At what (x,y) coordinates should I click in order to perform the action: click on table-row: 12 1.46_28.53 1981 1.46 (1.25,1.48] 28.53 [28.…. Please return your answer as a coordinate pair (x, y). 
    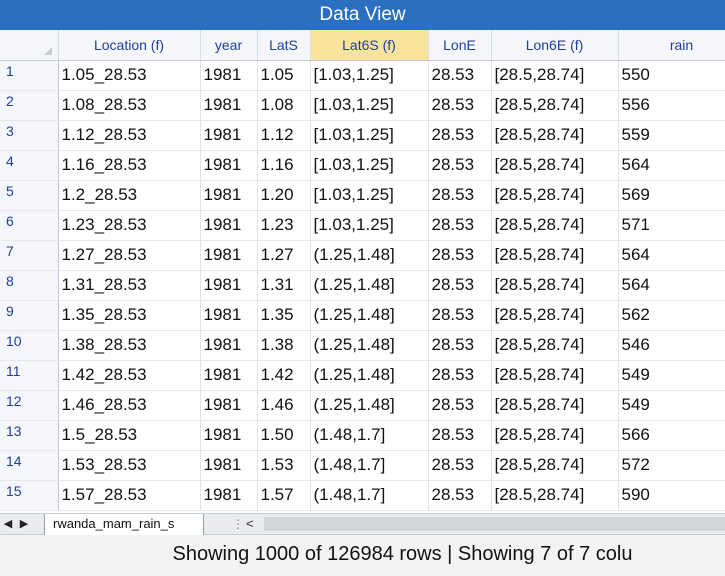
    Looking at the image, I should click on (362, 405).